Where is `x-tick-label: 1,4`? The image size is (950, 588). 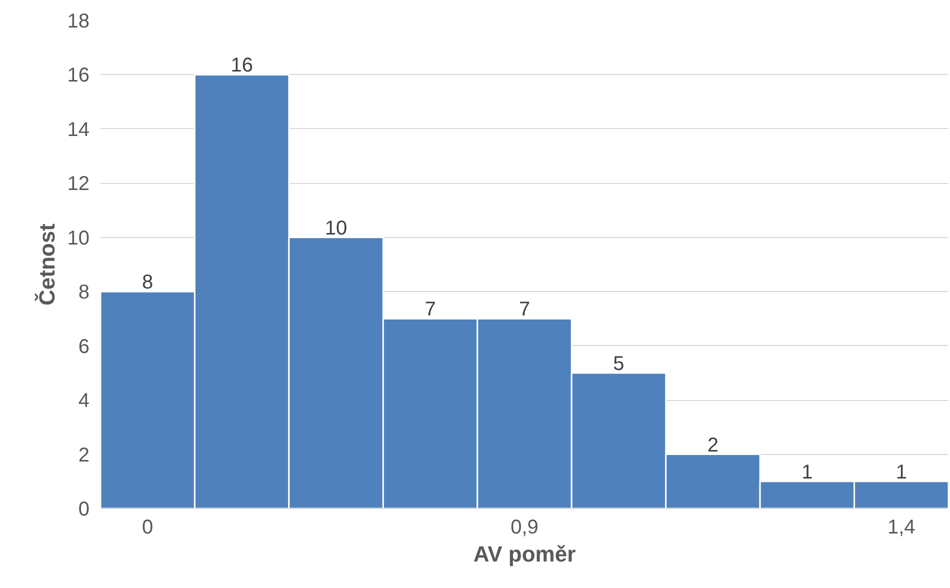
x-tick-label: 1,4 is located at coordinates (901, 527).